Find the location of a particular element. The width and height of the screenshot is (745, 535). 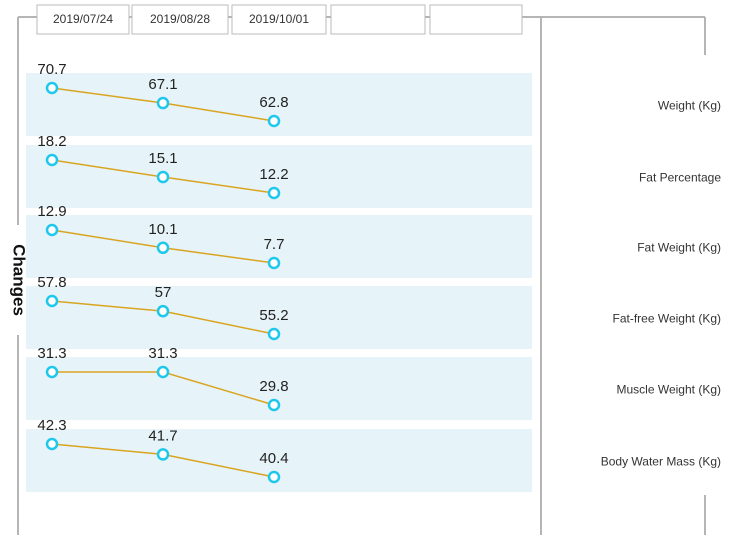

value-label: 57 is located at coordinates (163, 292).